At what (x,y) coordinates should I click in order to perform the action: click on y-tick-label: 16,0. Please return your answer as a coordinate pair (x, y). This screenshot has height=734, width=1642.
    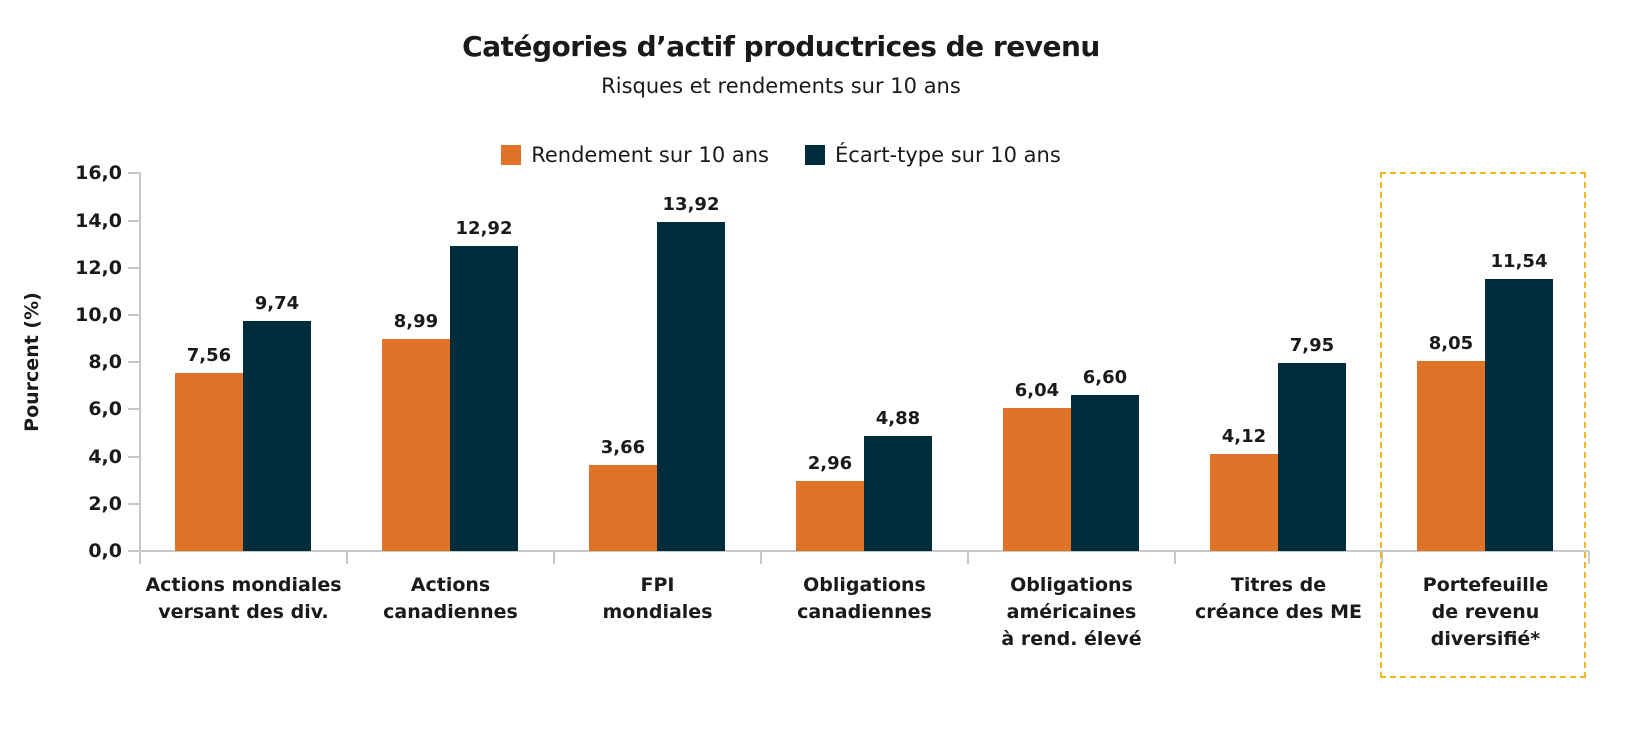
    Looking at the image, I should click on (98, 173).